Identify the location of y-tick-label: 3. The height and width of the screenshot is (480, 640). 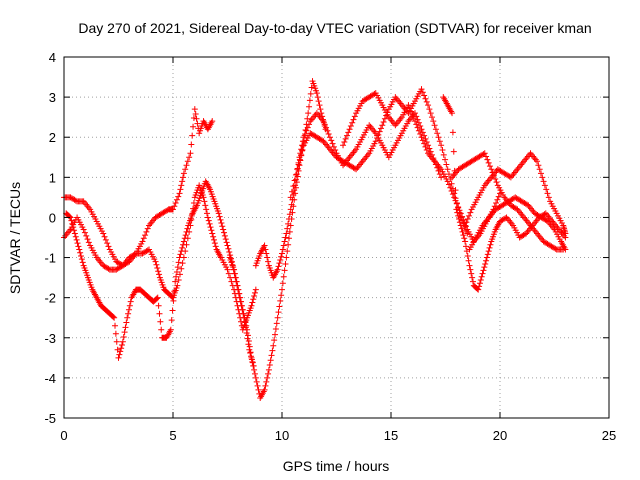
(52, 97).